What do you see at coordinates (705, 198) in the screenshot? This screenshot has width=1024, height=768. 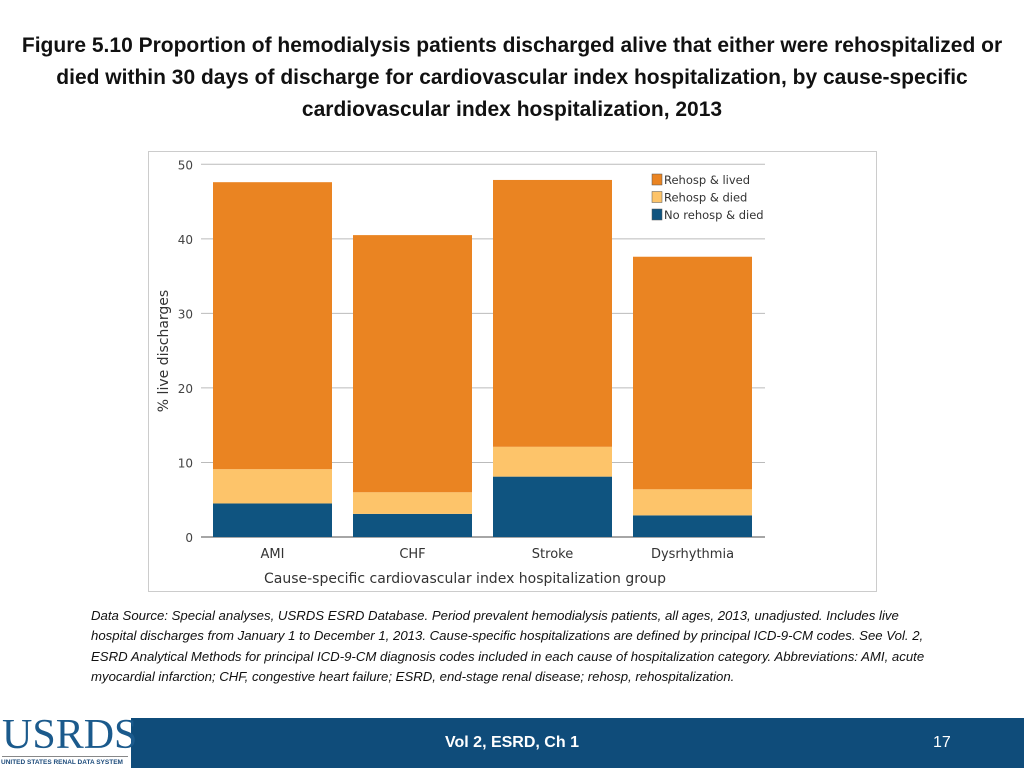 I see `legend-label: Rehosp & died` at bounding box center [705, 198].